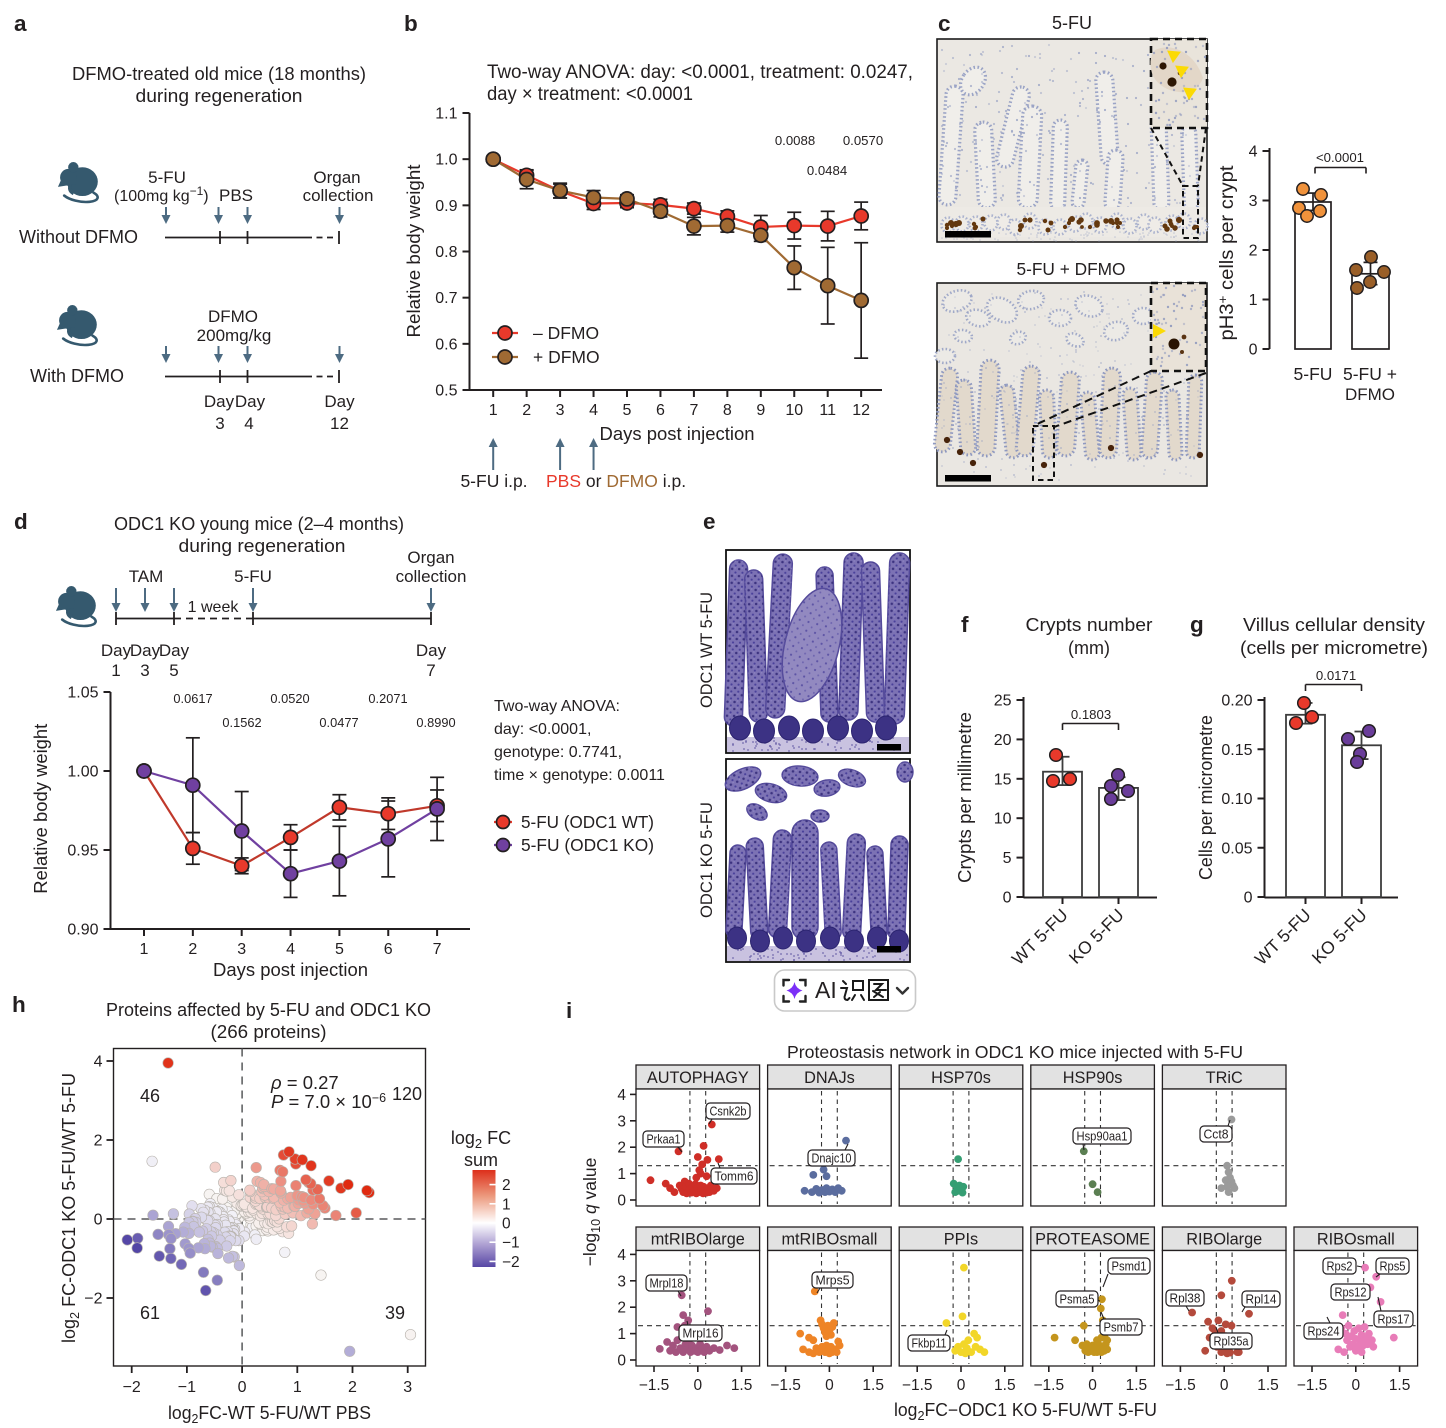 This screenshot has width=1446, height=1428. I want to click on svg-text: 0.7, so click(446, 298).